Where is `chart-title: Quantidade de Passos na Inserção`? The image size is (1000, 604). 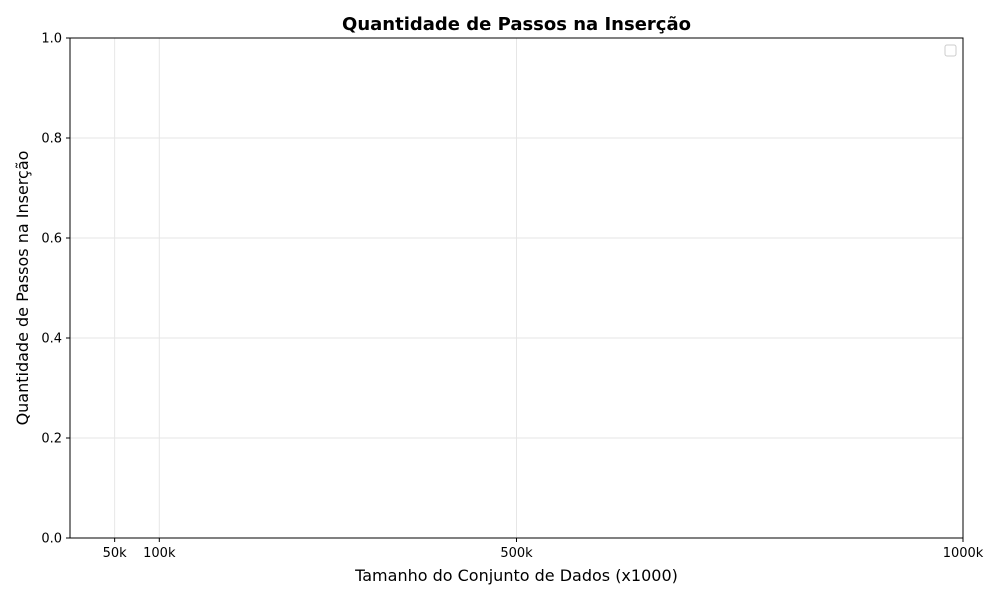
chart-title: Quantidade de Passos na Inserção is located at coordinates (516, 24).